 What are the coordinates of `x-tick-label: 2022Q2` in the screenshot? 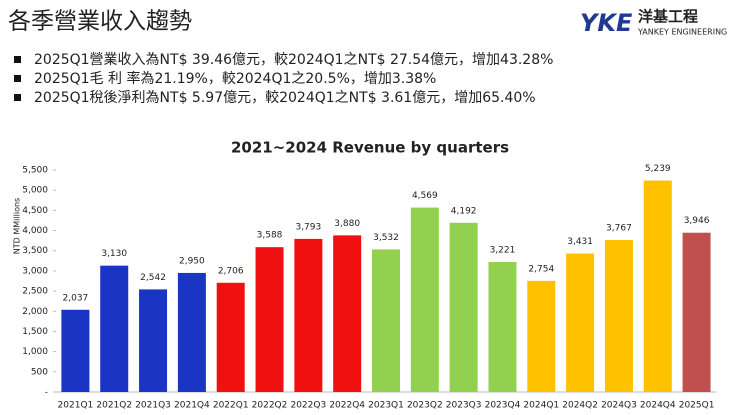 It's located at (270, 406).